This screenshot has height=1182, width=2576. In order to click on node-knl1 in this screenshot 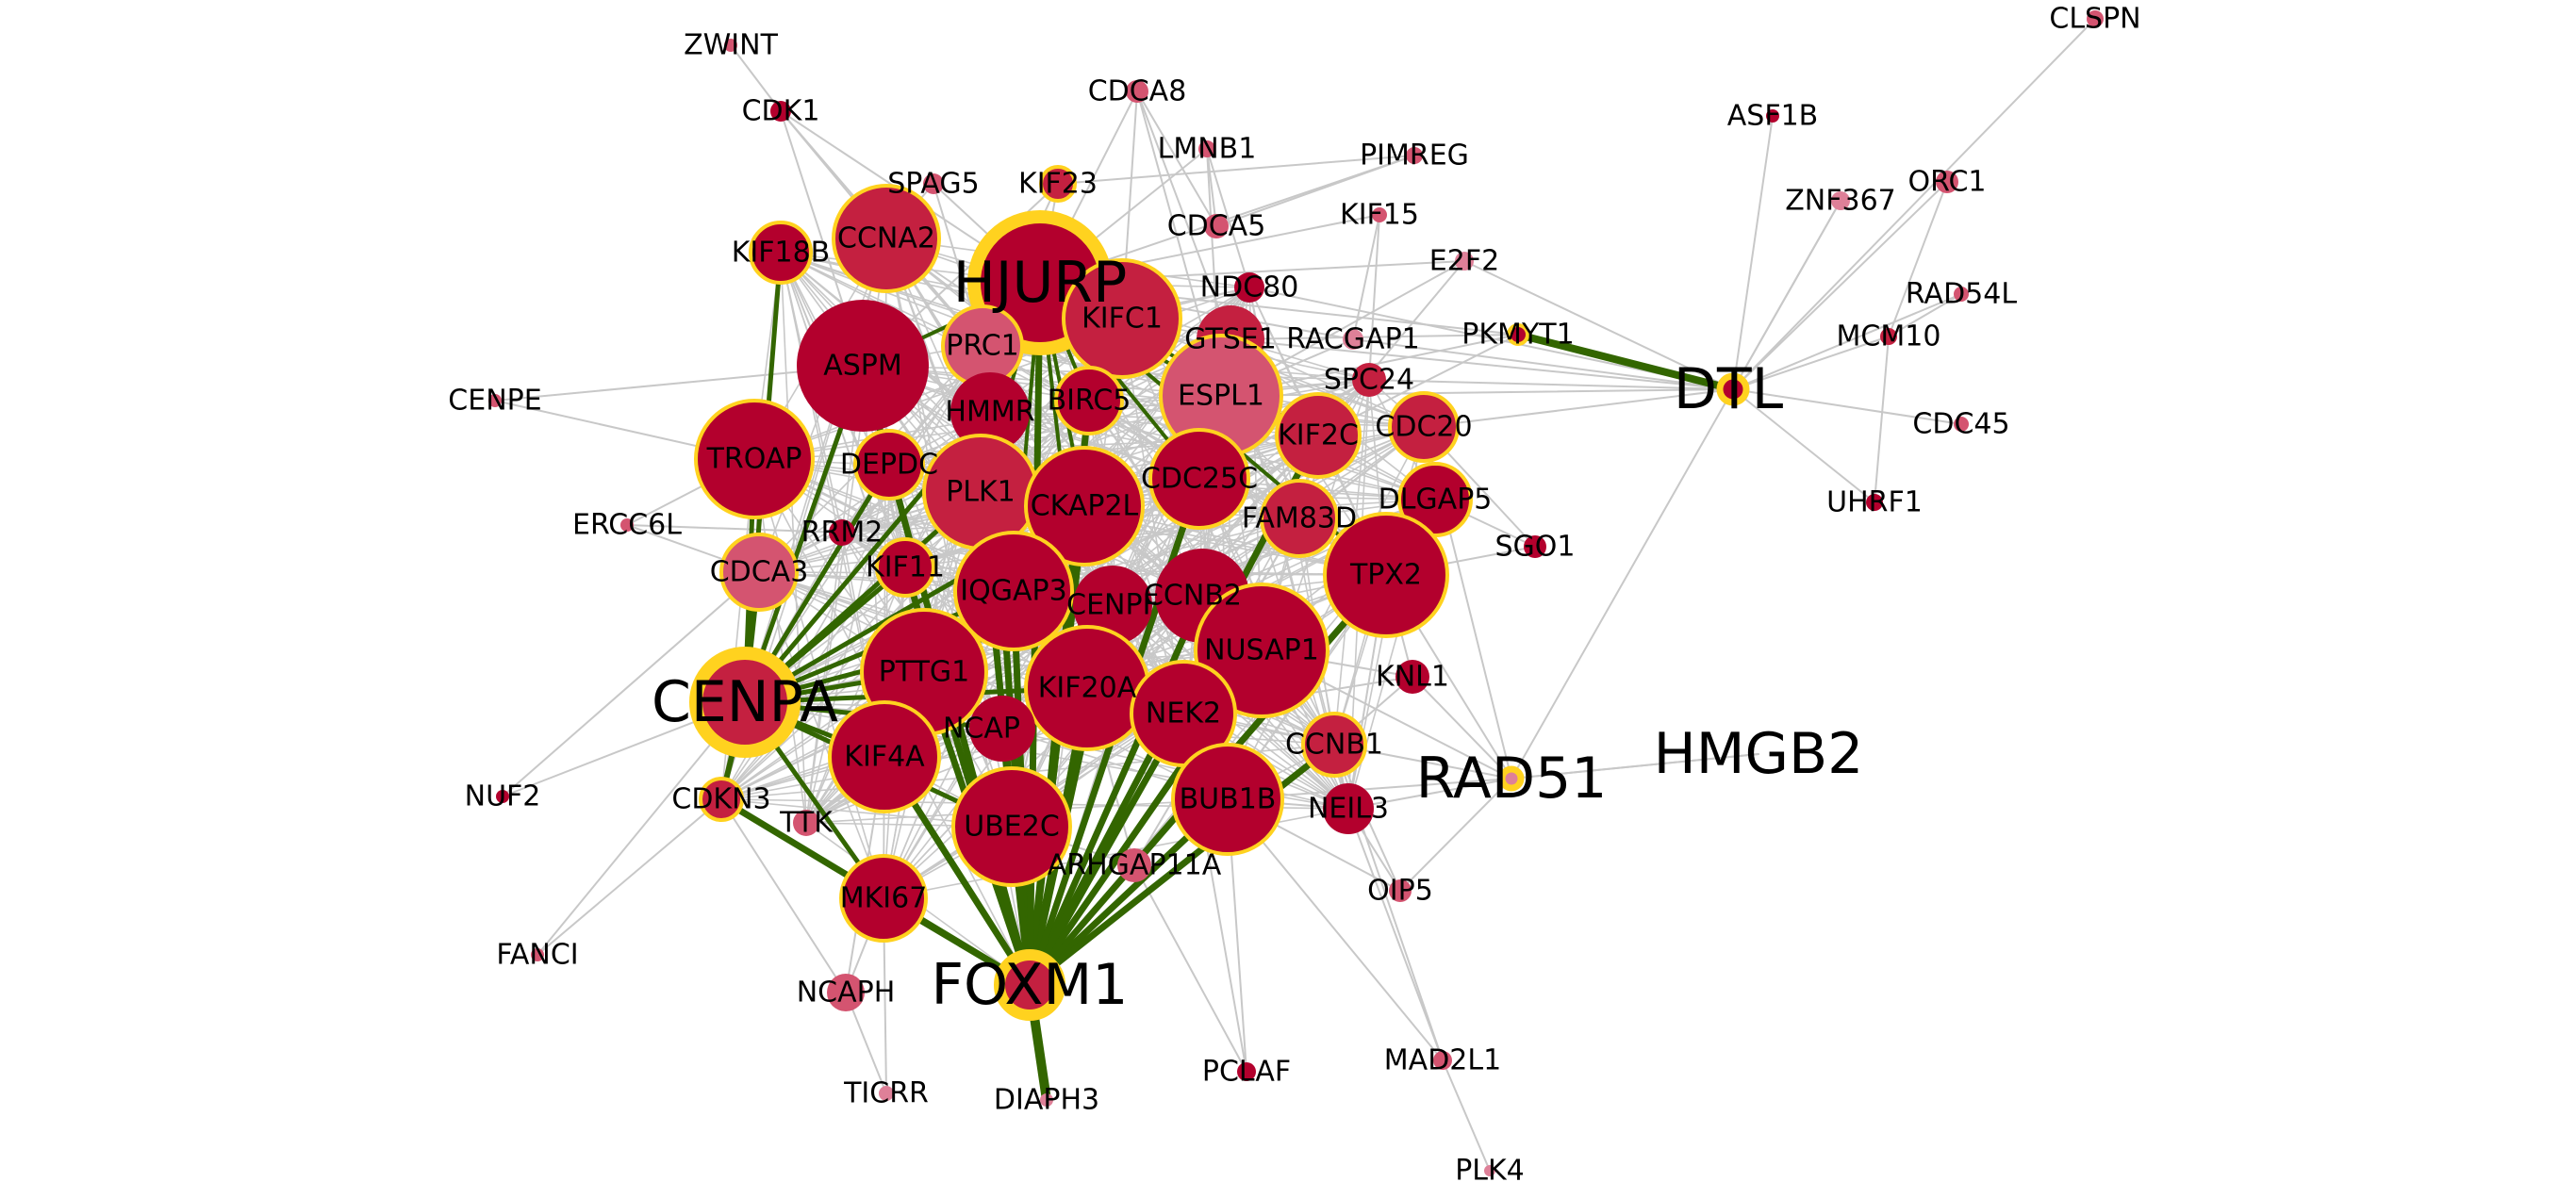, I will do `click(1412, 677)`.